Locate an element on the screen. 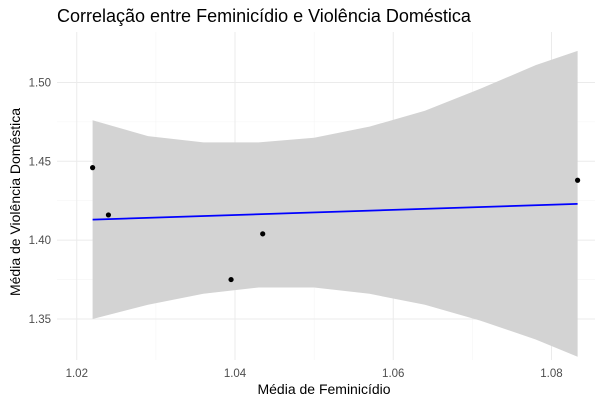 The width and height of the screenshot is (601, 405). y-tick-label: 1.45 is located at coordinates (40, 162).